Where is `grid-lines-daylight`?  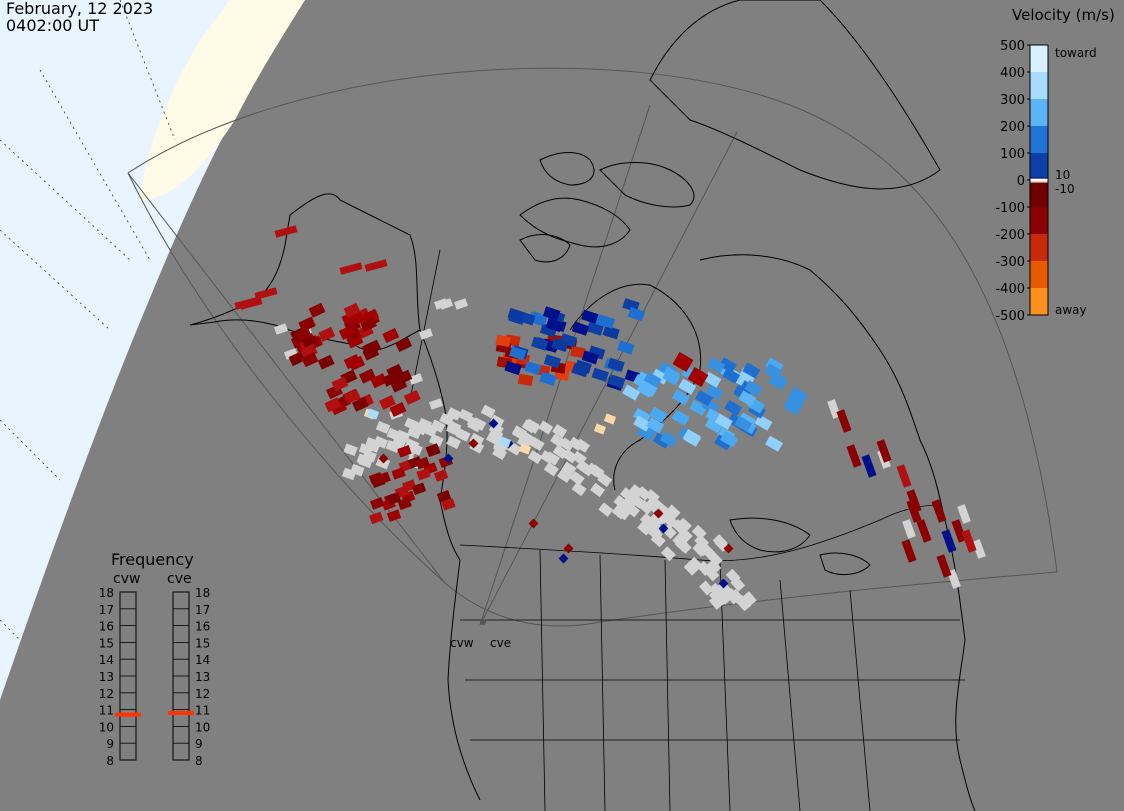 grid-lines-daylight is located at coordinates (88, 320).